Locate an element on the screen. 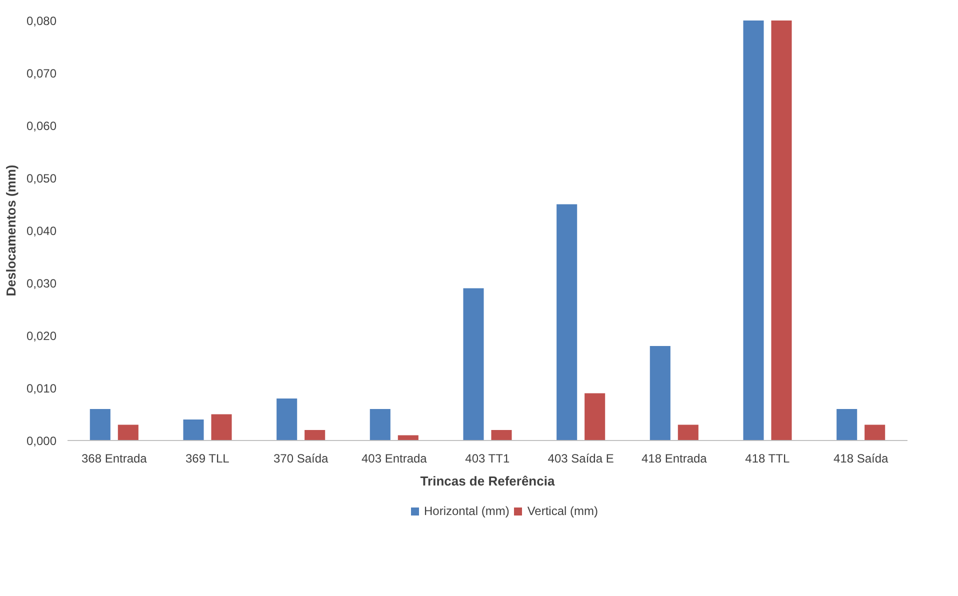 This screenshot has height=596, width=958. x-tick-label: 369 TLL is located at coordinates (207, 459).